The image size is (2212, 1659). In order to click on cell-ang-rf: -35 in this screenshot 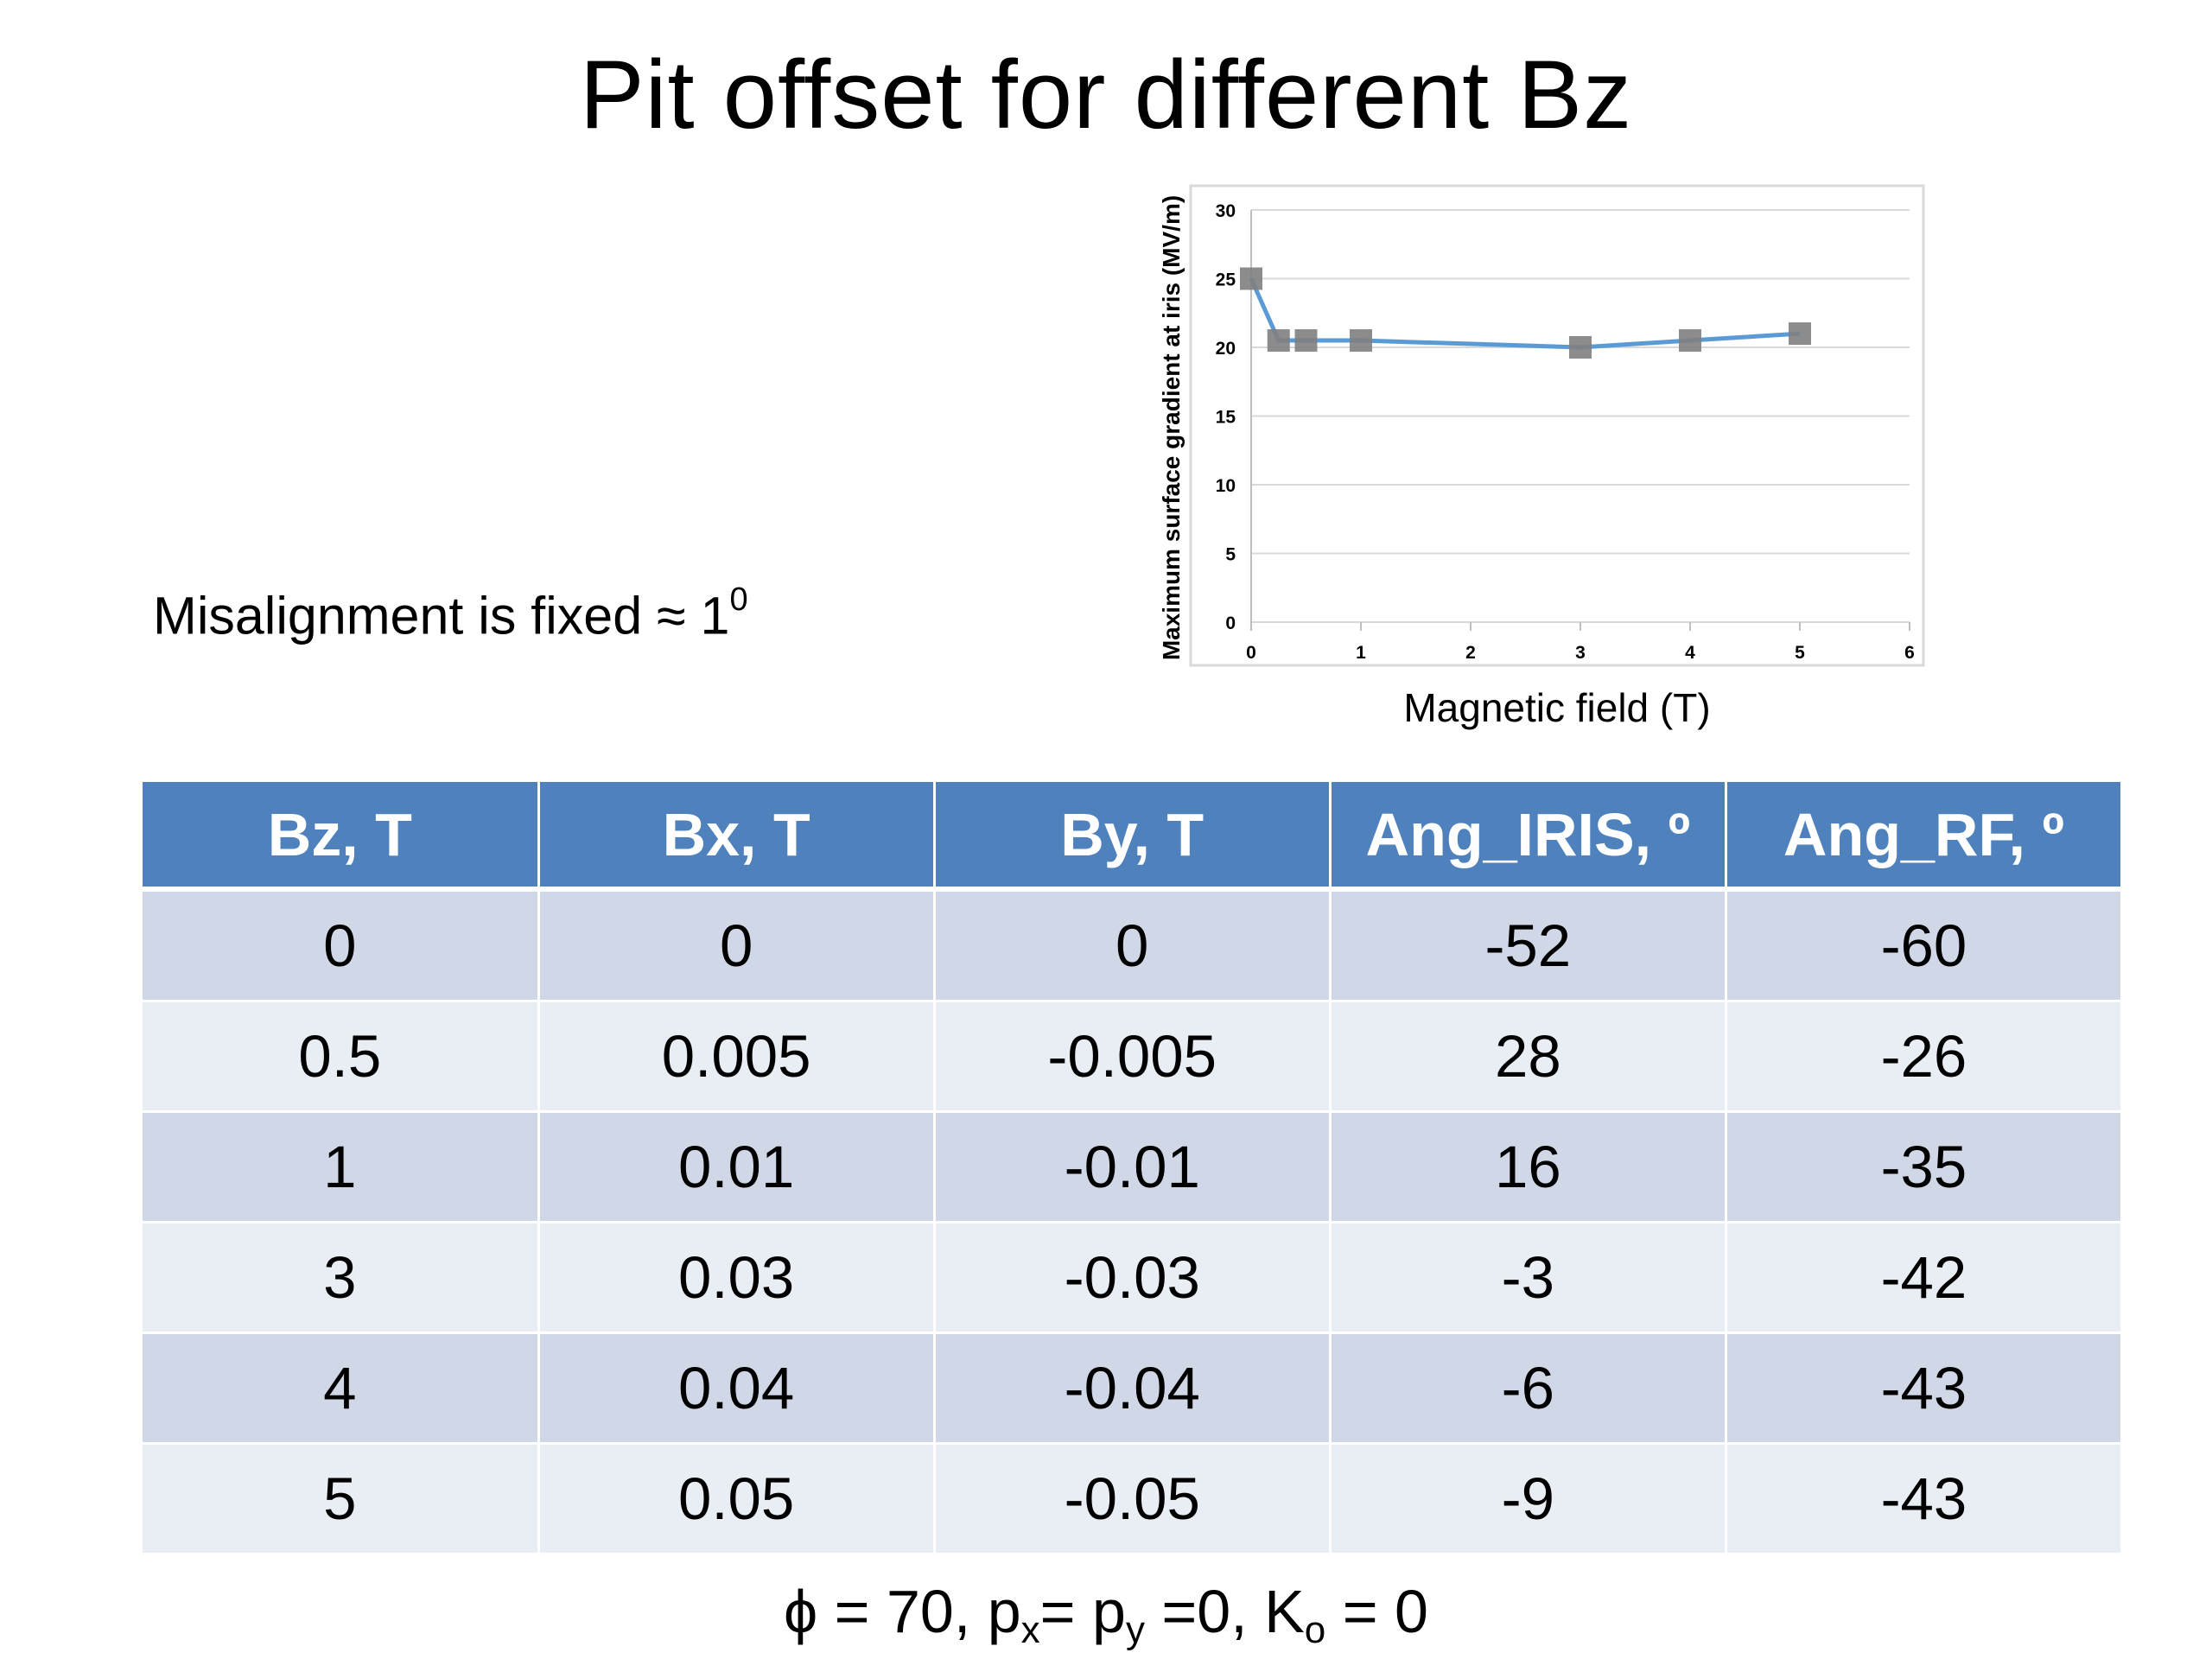, I will do `click(1925, 1167)`.